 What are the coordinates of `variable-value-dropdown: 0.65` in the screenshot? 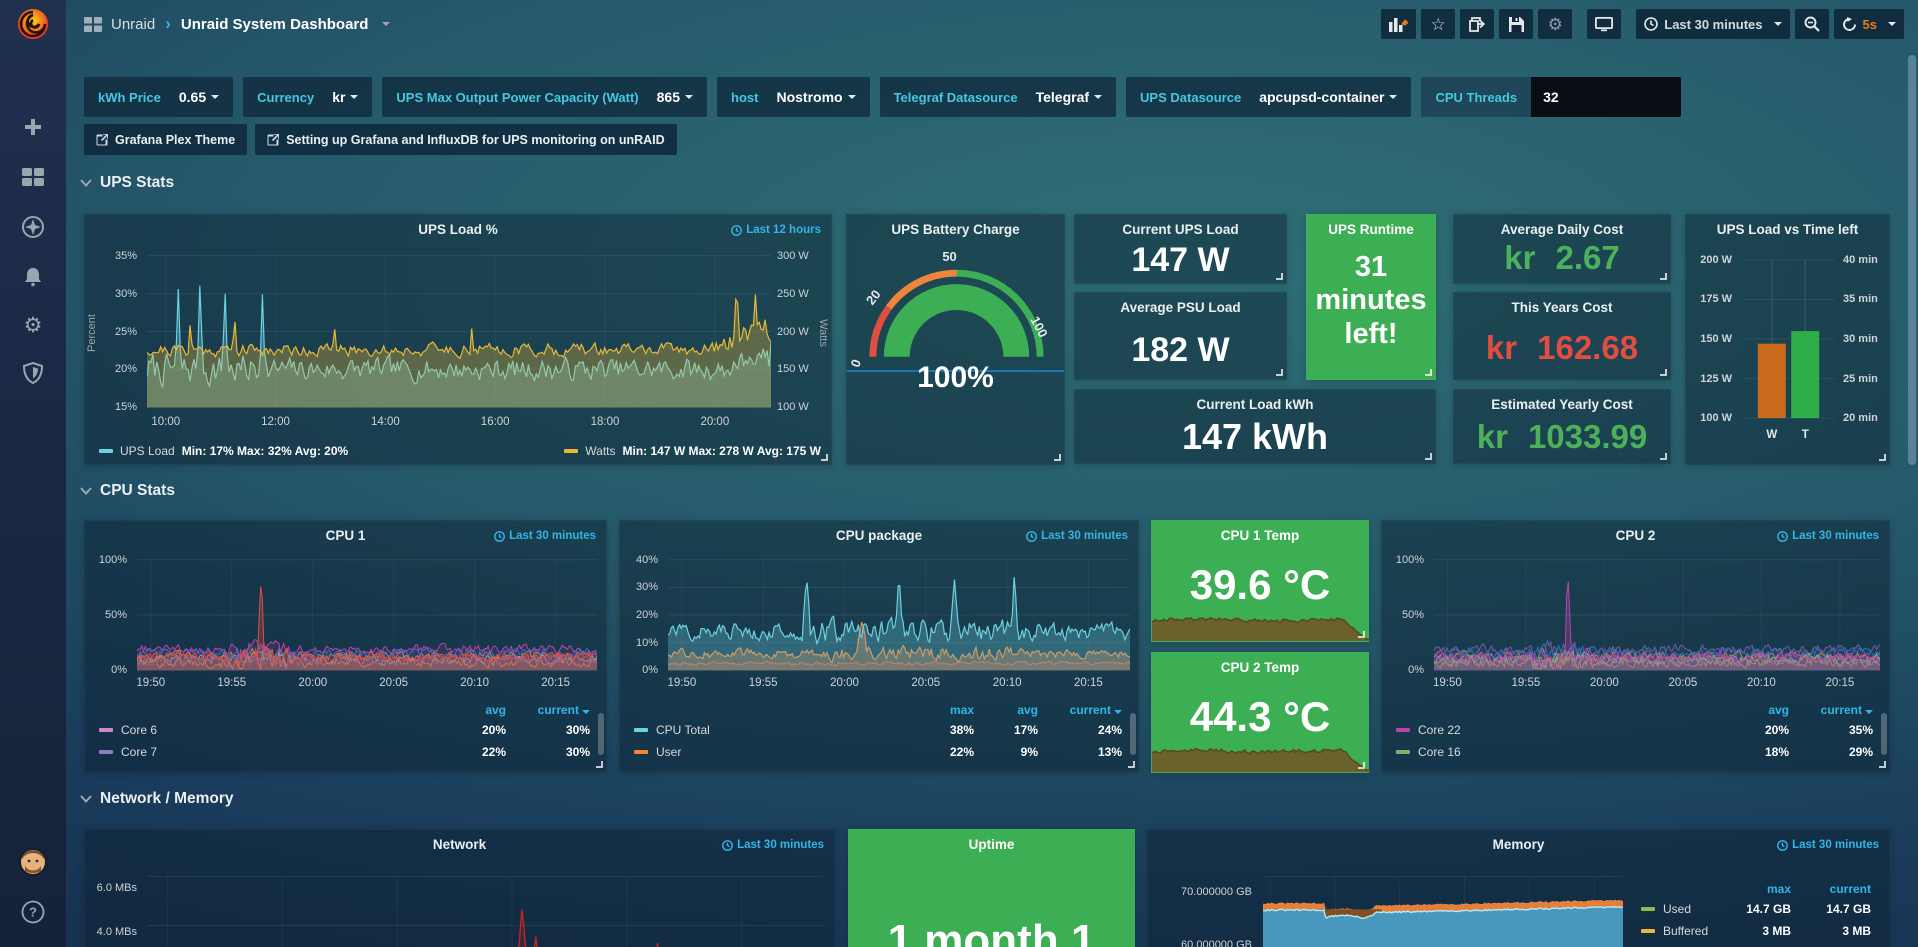 It's located at (204, 97).